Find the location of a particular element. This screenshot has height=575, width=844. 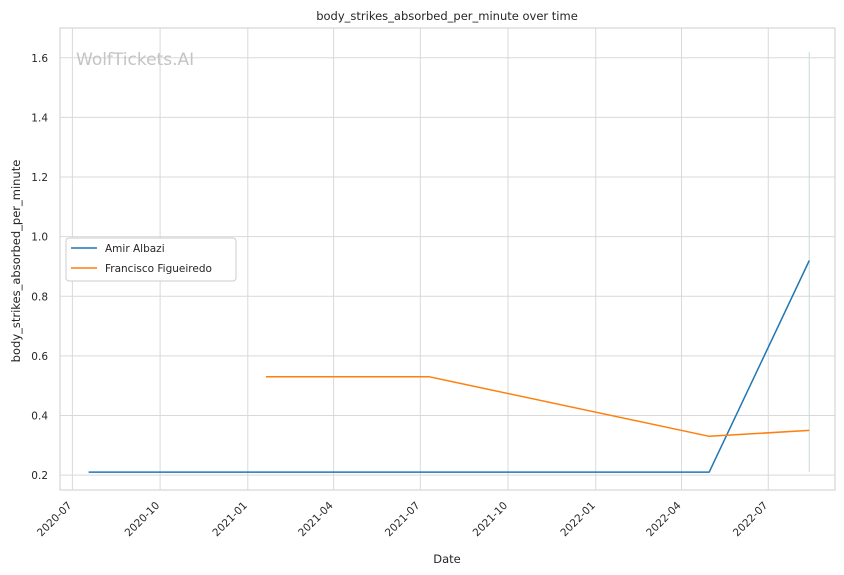

legend-frame is located at coordinates (151, 259).